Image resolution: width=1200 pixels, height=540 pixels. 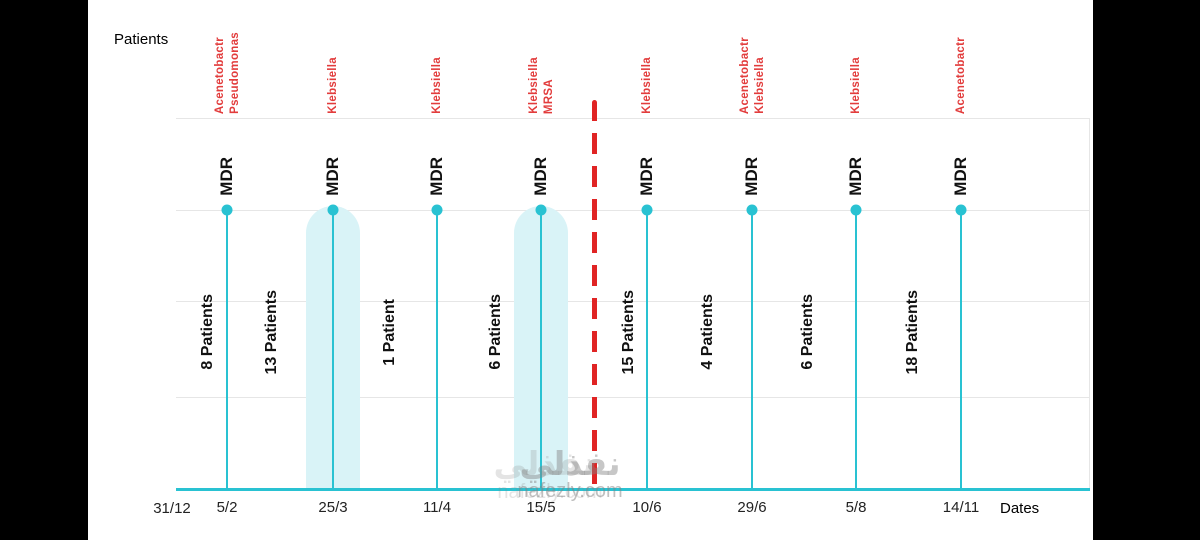 I want to click on timeline-event-25-3: Klebsiella MDR 25/3, so click(x=333, y=270).